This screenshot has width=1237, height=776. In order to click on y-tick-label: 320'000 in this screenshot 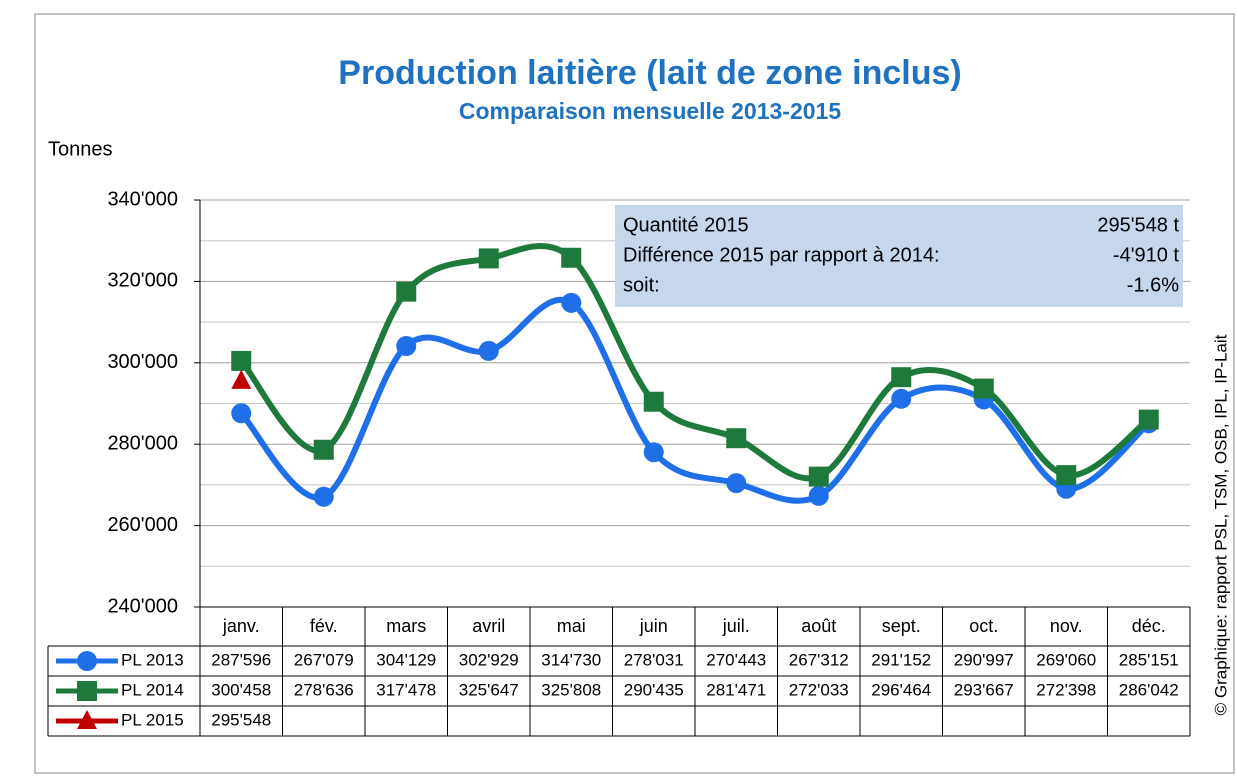, I will do `click(142, 281)`.